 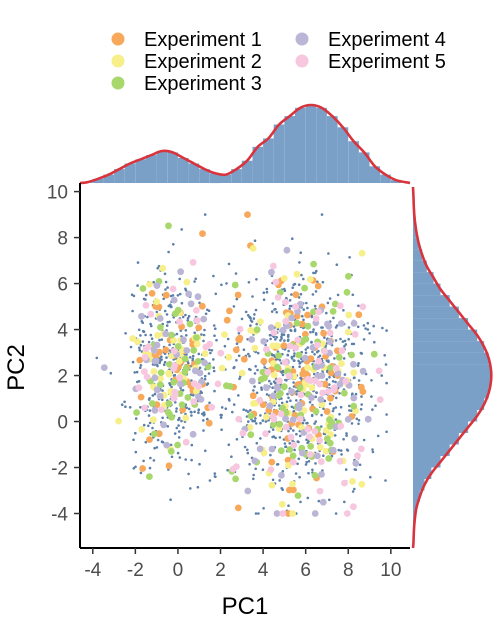 I want to click on legend-label: Experiment 1, so click(x=203, y=40).